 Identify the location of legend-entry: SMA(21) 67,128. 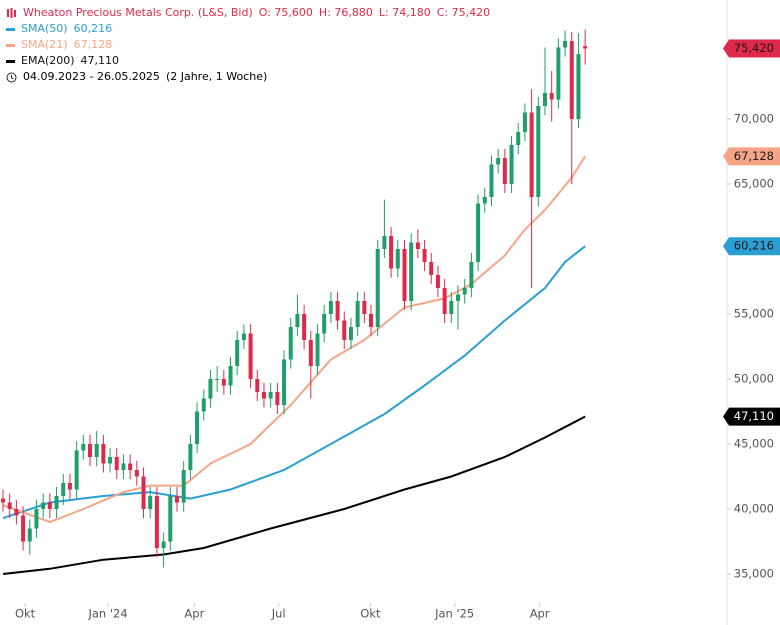
(248, 45).